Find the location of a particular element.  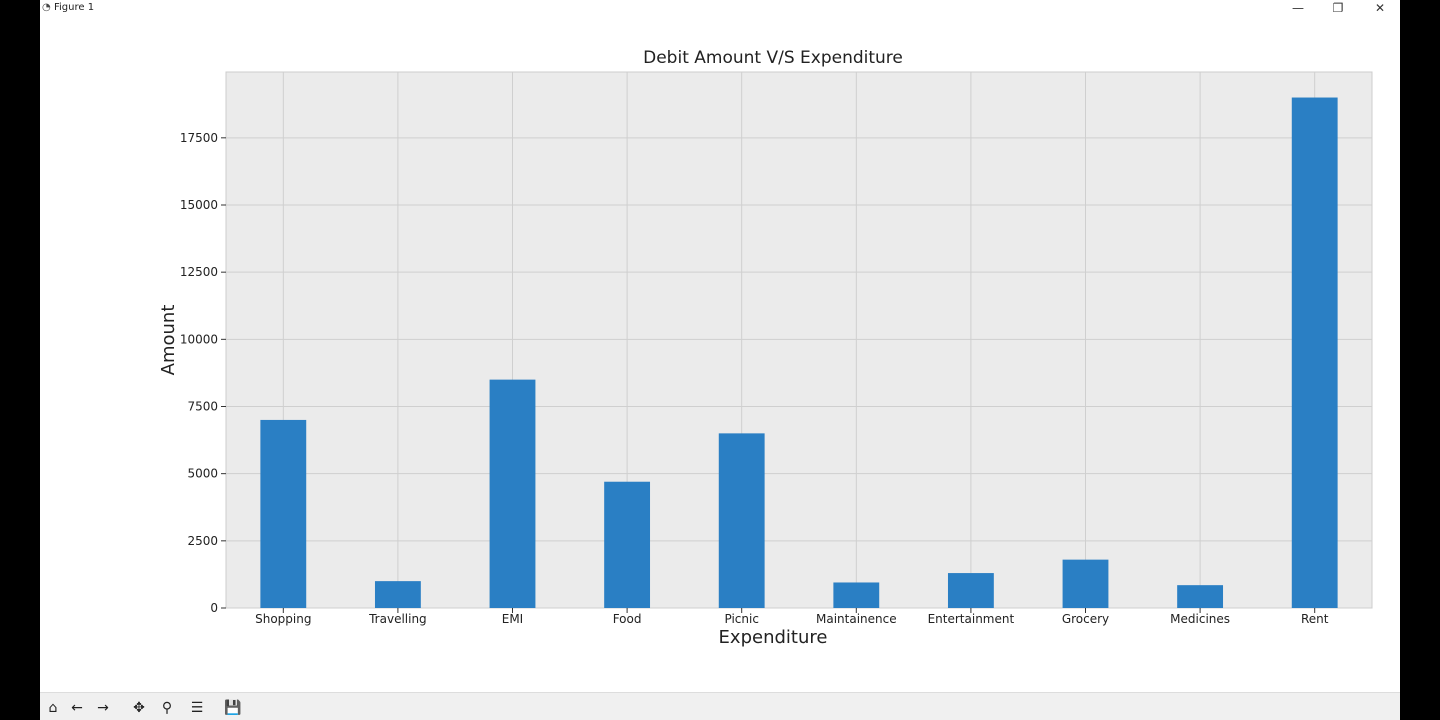

x-tick-label: Travelling is located at coordinates (397, 619).